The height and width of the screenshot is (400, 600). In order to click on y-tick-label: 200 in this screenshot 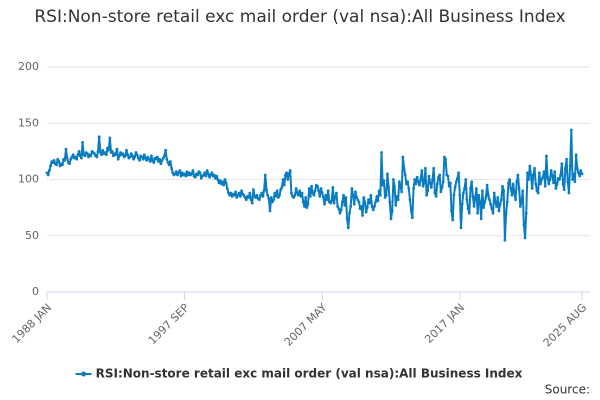, I will do `click(28, 66)`.